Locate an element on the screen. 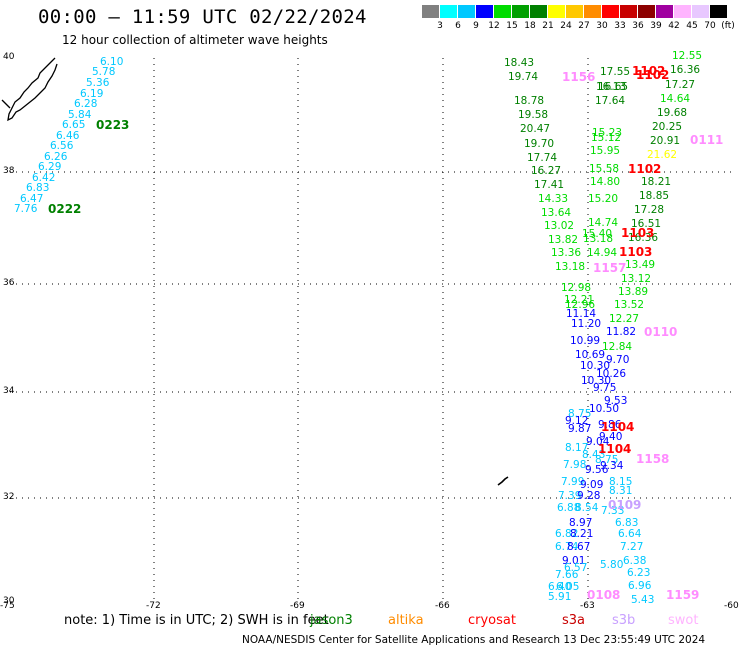 The width and height of the screenshot is (740, 650). wave-height-label: 15.40 is located at coordinates (597, 234).